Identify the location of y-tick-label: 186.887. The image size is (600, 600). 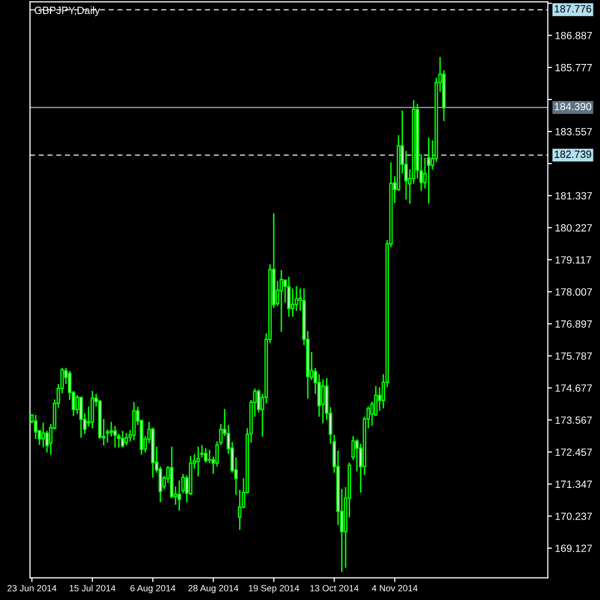
(574, 36).